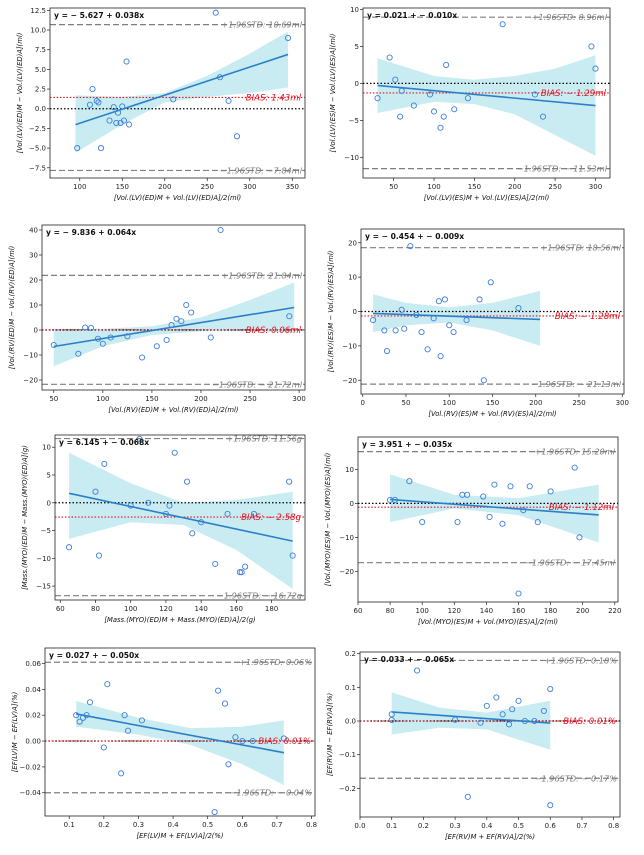 Image resolution: width=644 pixels, height=855 pixels. I want to click on regression-equation: y = 6.145 + − 0.068x, so click(104, 442).